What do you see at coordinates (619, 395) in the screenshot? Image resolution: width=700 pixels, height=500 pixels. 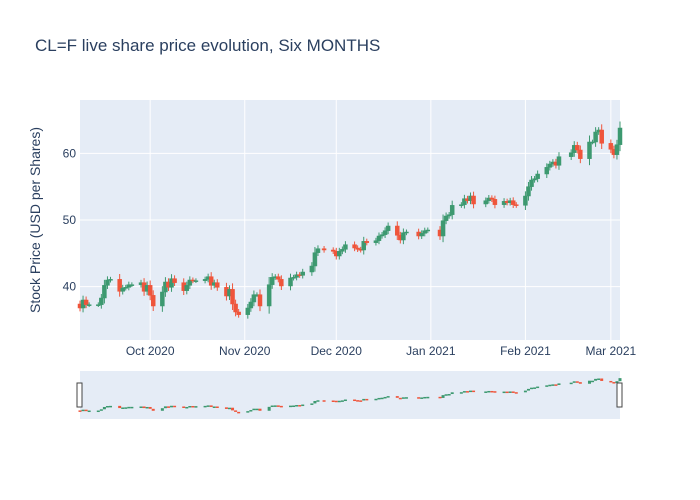 I see `range-slider-right-handle` at bounding box center [619, 395].